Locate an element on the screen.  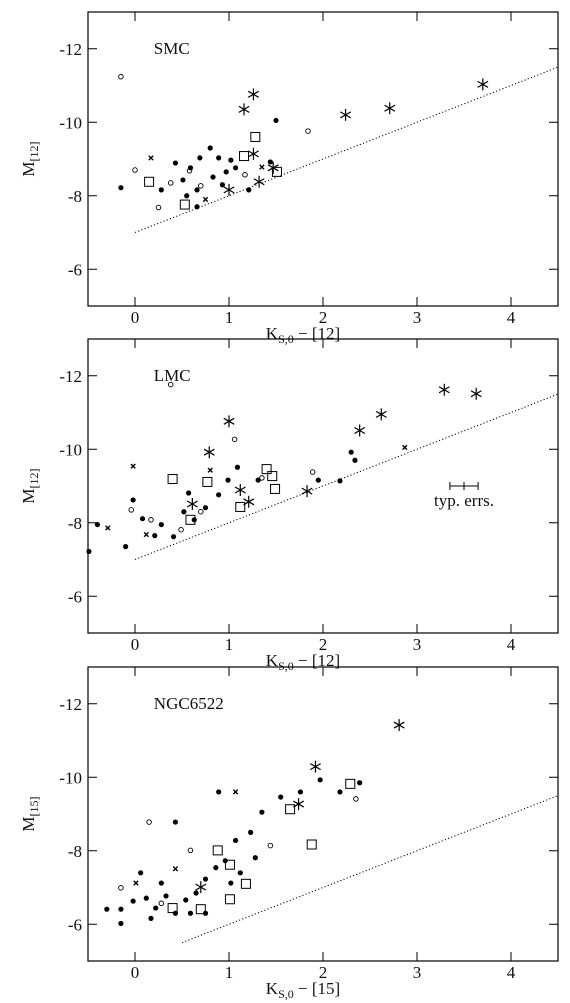
y-tick-label: -10 is located at coordinates (70, 777).